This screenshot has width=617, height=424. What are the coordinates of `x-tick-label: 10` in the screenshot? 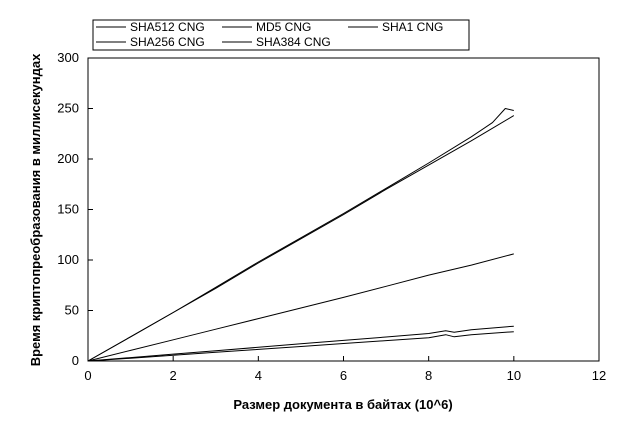 It's located at (514, 375).